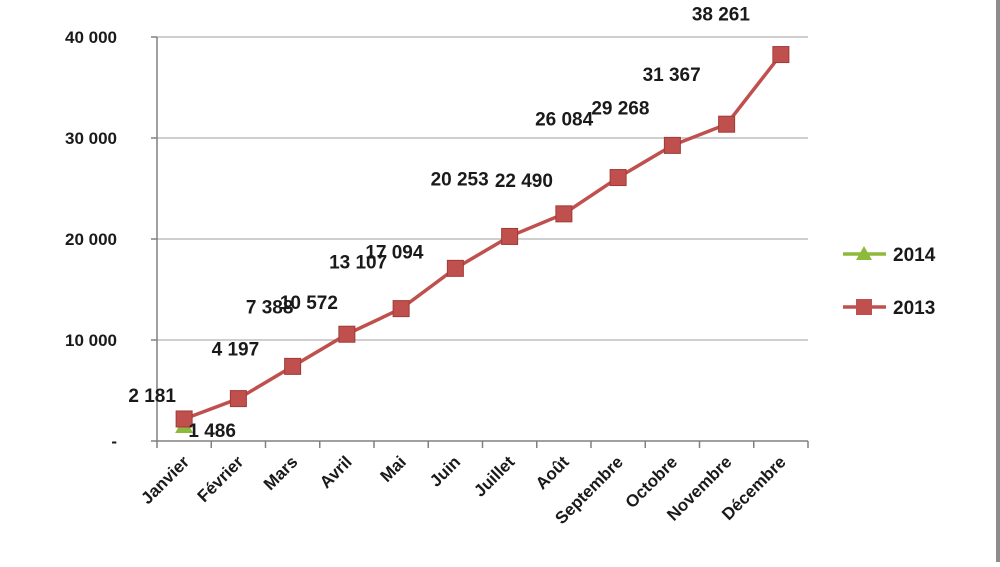 The width and height of the screenshot is (1000, 567). I want to click on legend-label-2014: 2014, so click(914, 255).